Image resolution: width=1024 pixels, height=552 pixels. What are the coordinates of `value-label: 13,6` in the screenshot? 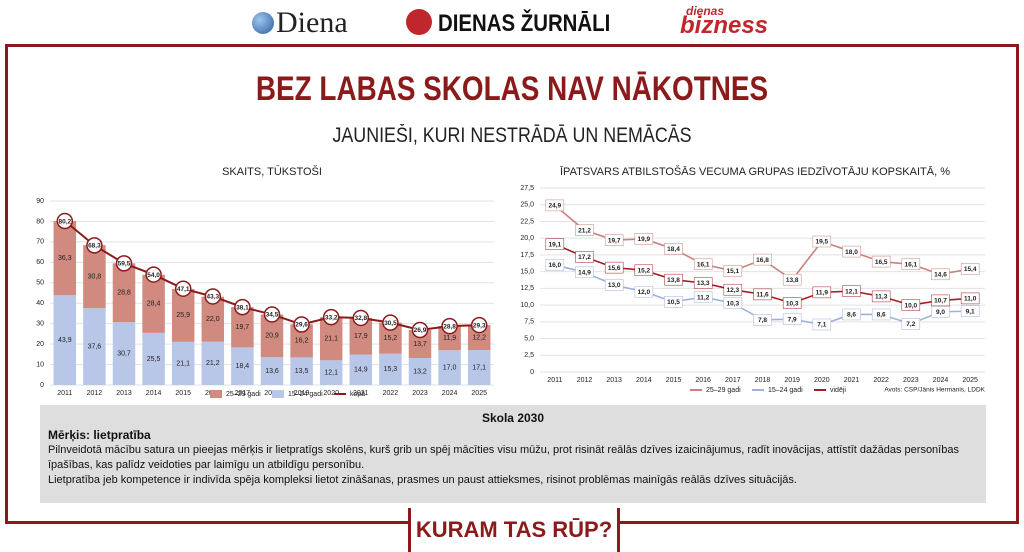 It's located at (272, 371).